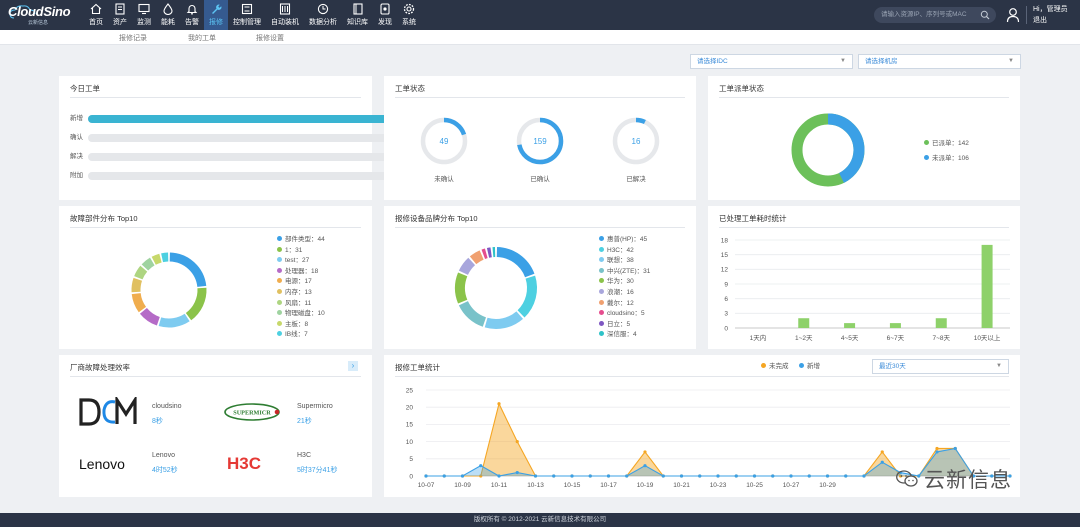 This screenshot has width=1080, height=527. What do you see at coordinates (357, 15) in the screenshot?
I see `nav-item-knowledge: 知识库` at bounding box center [357, 15].